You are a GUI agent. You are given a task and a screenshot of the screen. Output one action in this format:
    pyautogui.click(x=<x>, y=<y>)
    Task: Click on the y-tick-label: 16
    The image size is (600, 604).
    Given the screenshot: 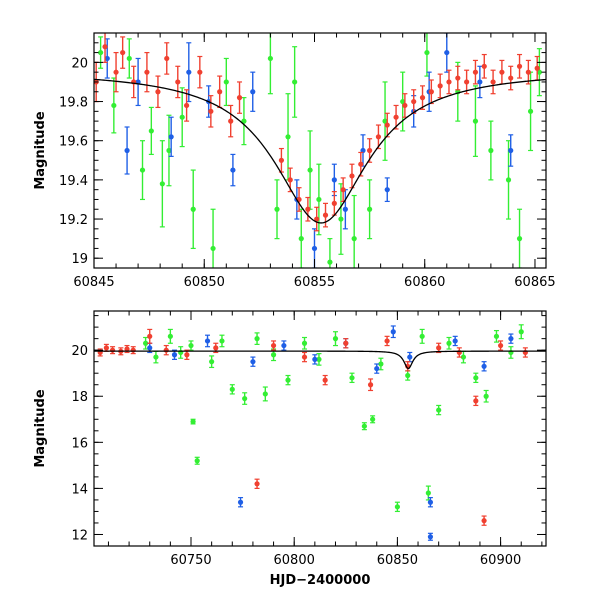 What is the action you would take?
    pyautogui.click(x=79, y=443)
    